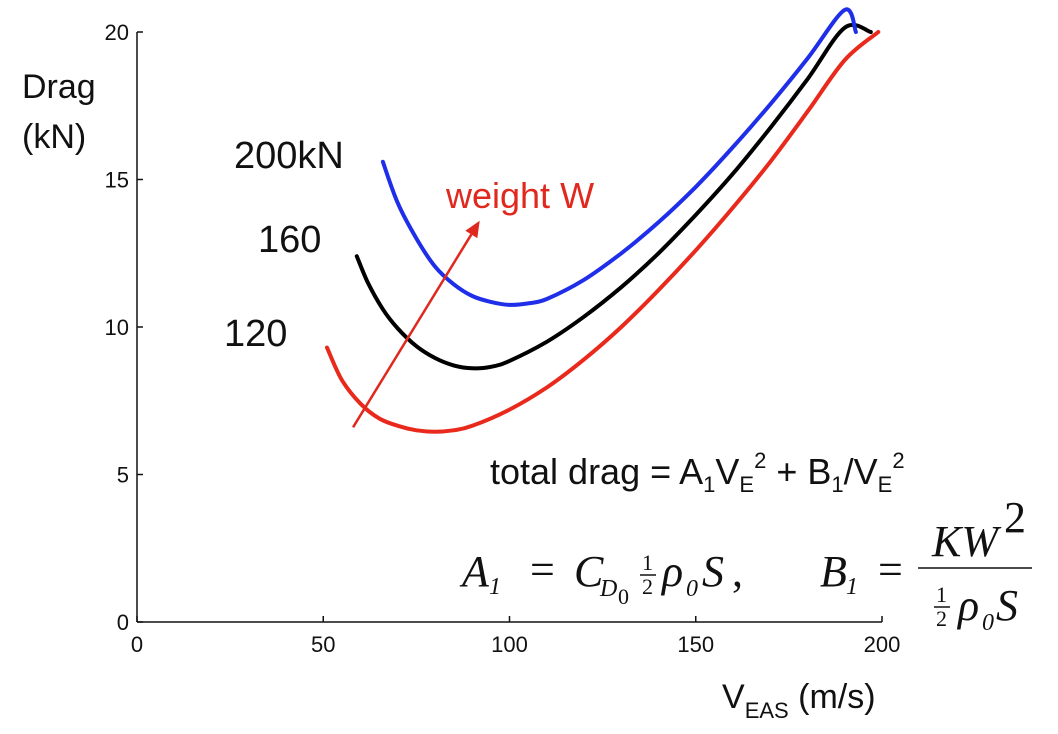  I want to click on series-label-160: 160, so click(289, 240).